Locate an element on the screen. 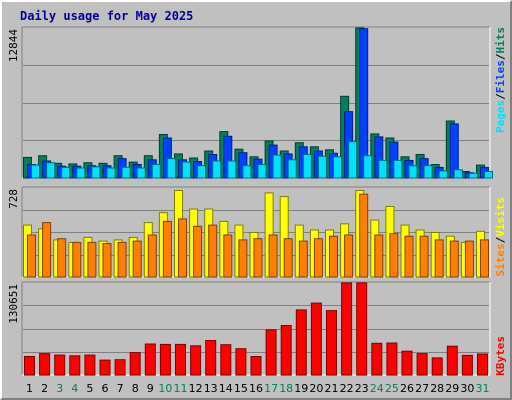 The width and height of the screenshot is (512, 400). x-label-day-22: 22 is located at coordinates (347, 388).